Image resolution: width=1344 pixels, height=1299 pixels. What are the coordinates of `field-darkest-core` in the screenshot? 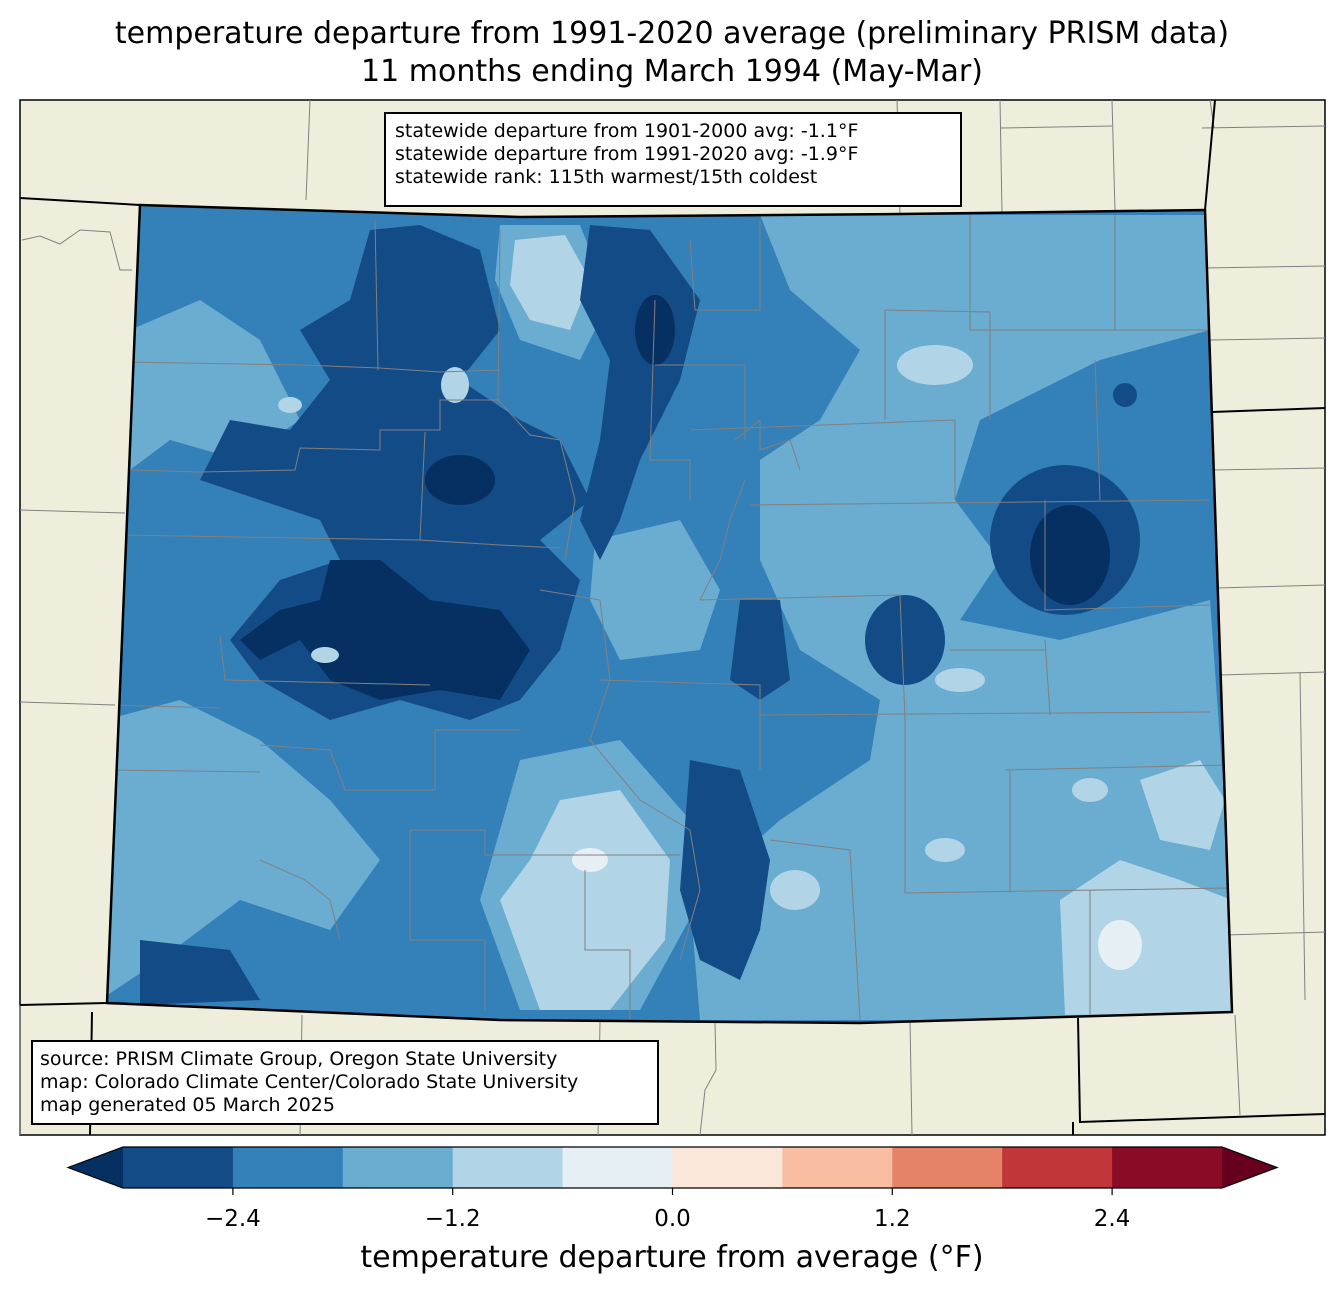 It's located at (385, 630).